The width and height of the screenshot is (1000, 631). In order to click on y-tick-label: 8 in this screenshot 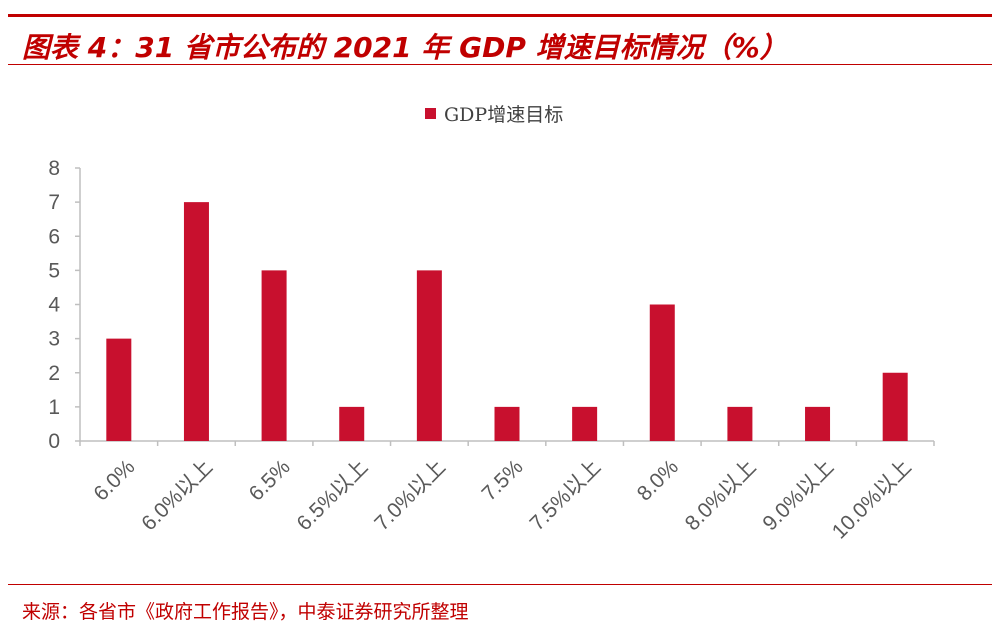, I will do `click(54, 168)`.